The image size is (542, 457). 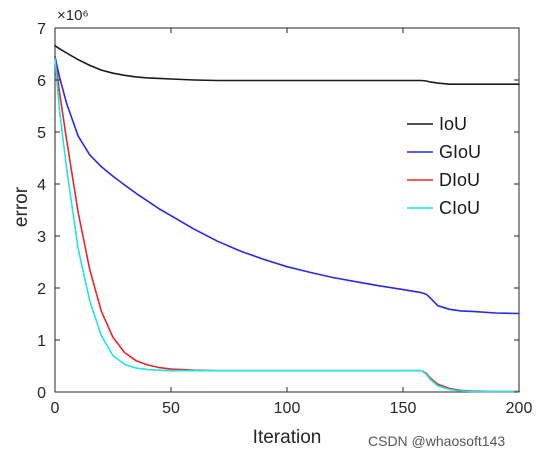 What do you see at coordinates (444, 166) in the screenshot?
I see `legend: IoU GIoU DIoU CIoU` at bounding box center [444, 166].